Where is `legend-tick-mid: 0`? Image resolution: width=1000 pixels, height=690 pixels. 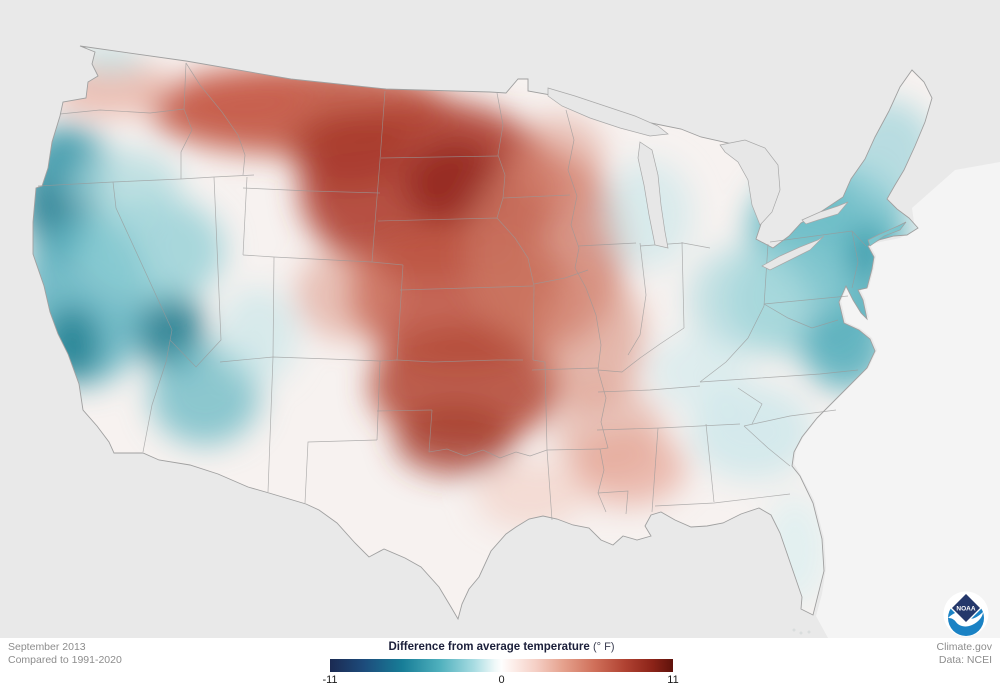 legend-tick-mid: 0 is located at coordinates (501, 680).